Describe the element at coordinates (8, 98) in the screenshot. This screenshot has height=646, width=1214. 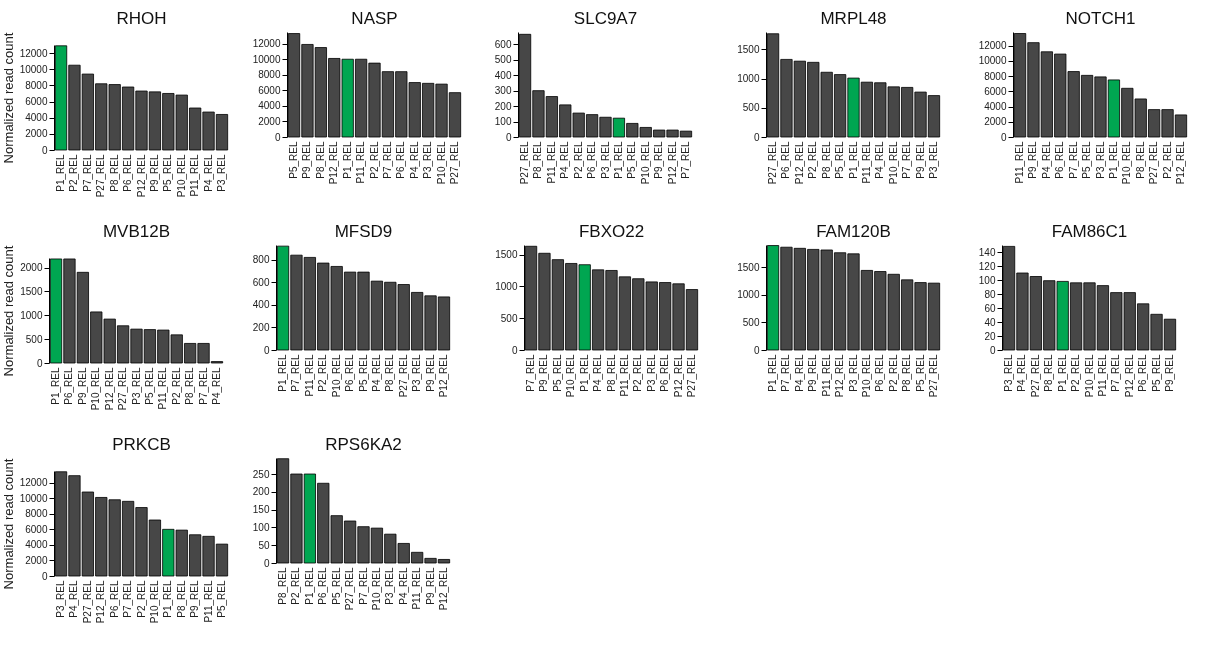
I see `y-axis-title: Normalized read count` at that location.